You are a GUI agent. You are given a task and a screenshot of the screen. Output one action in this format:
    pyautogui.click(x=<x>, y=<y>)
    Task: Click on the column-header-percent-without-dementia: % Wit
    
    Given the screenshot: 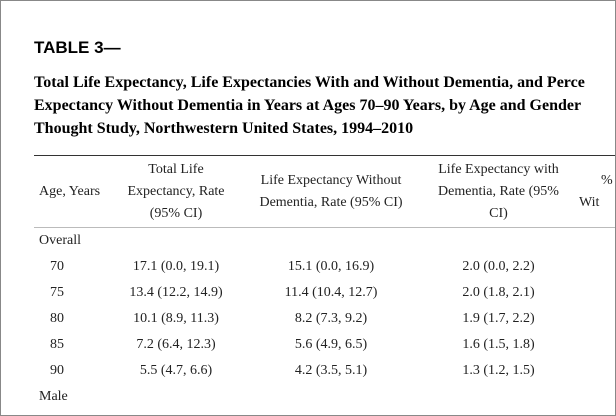 What is the action you would take?
    pyautogui.click(x=596, y=192)
    